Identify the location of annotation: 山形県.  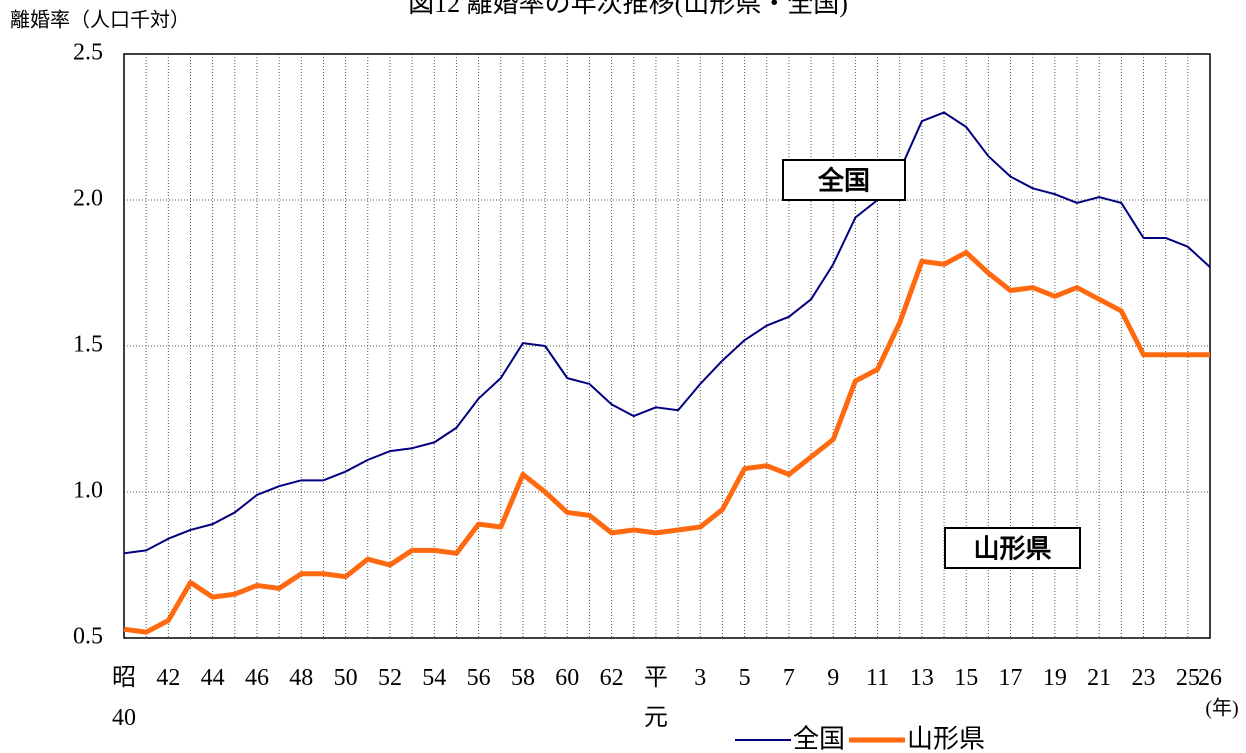
(1012, 550).